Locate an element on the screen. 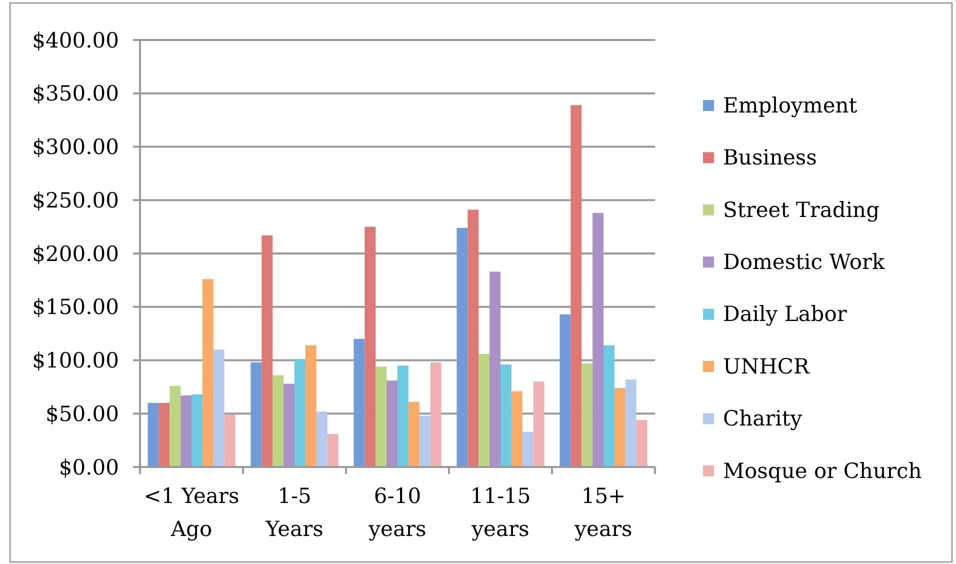 The width and height of the screenshot is (956, 564). x-tick-label: 1-5 Years is located at coordinates (294, 512).